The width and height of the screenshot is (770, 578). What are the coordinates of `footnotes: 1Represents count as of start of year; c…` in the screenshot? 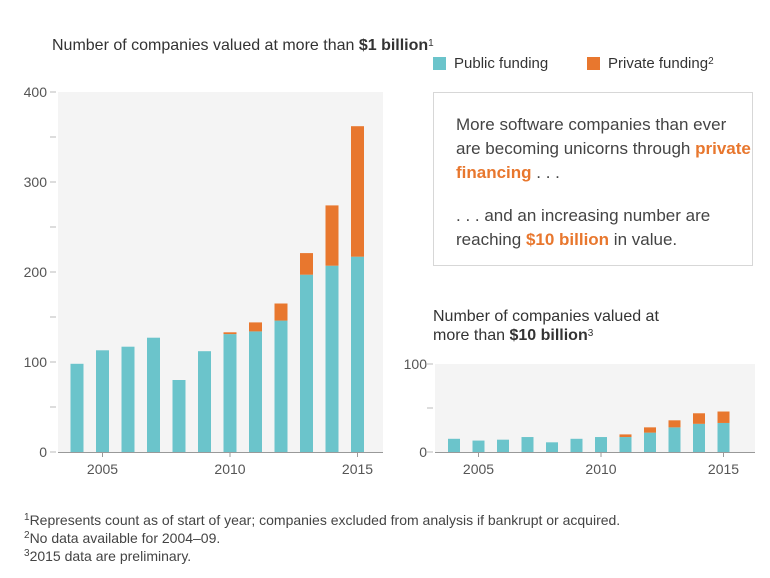 It's located at (322, 538).